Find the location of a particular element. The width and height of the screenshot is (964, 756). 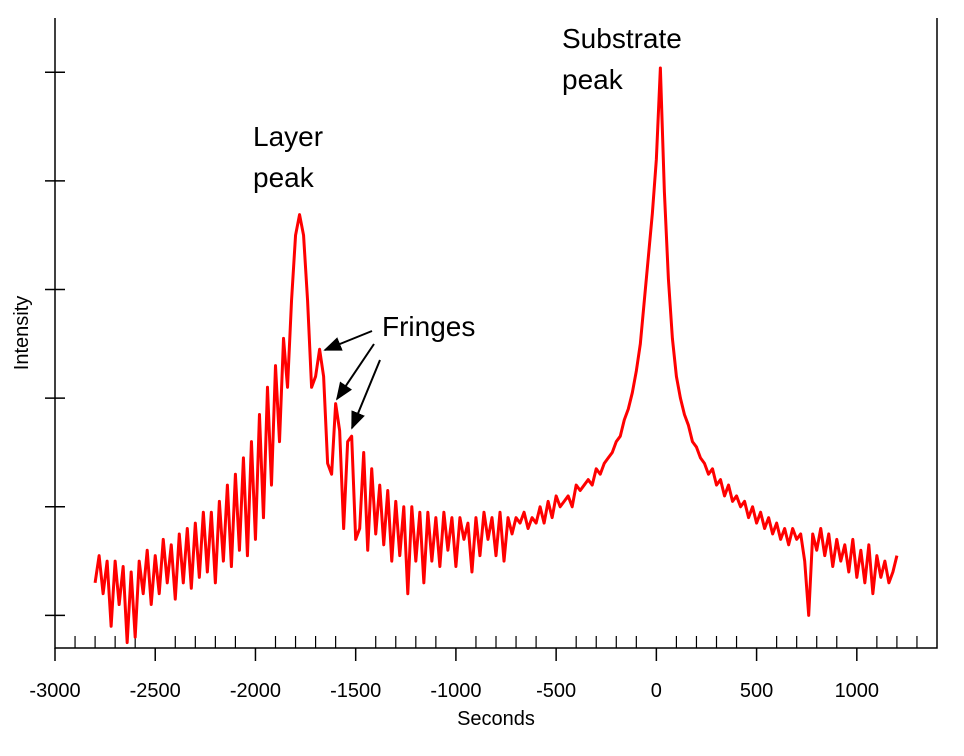

y-axis-label: Intensity is located at coordinates (22, 333).